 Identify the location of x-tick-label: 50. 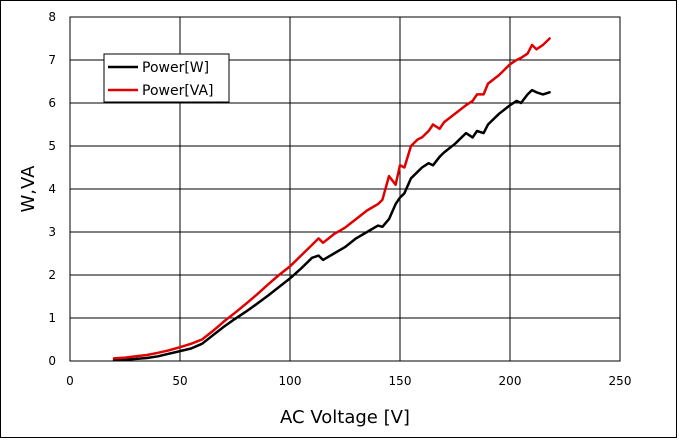
(179, 381).